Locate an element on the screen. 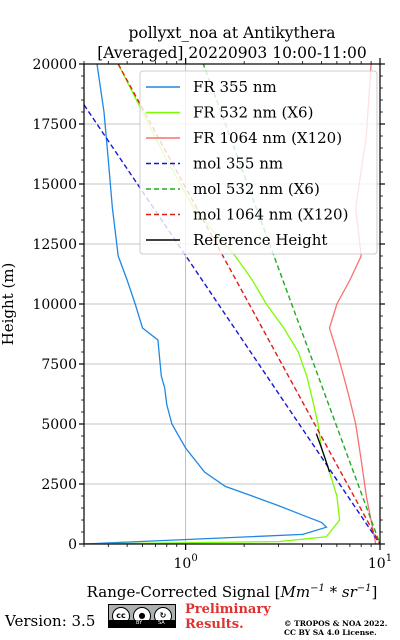 This screenshot has height=640, width=400. y-tick-label-8: 20000 is located at coordinates (54, 65).